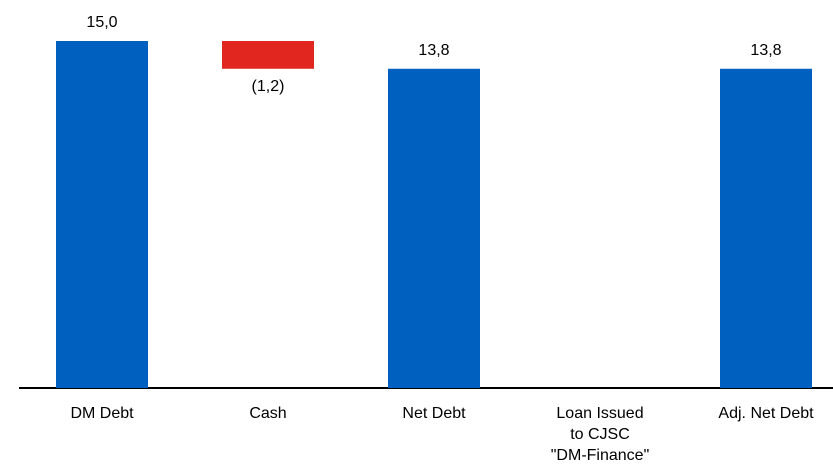 The image size is (833, 471). Describe the element at coordinates (268, 86) in the screenshot. I see `value-label: (1,2)` at that location.